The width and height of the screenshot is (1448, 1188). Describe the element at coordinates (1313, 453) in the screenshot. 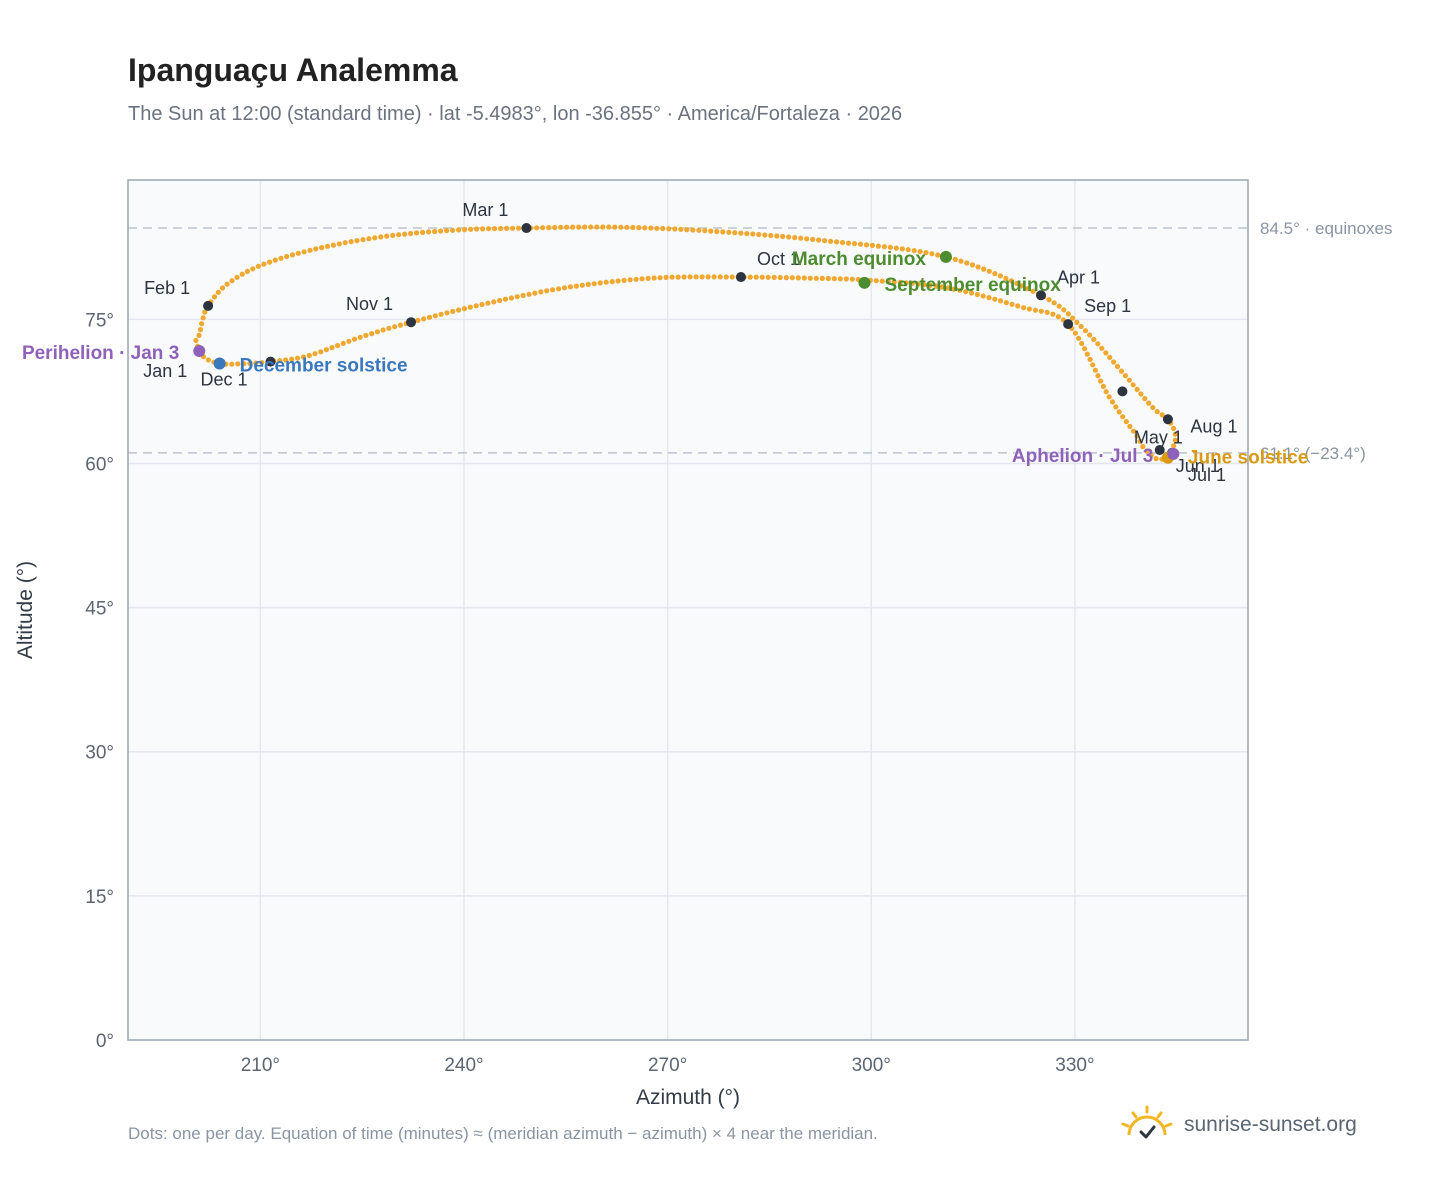

I see `reference-line-label: 61.1° (−23.4°)` at that location.